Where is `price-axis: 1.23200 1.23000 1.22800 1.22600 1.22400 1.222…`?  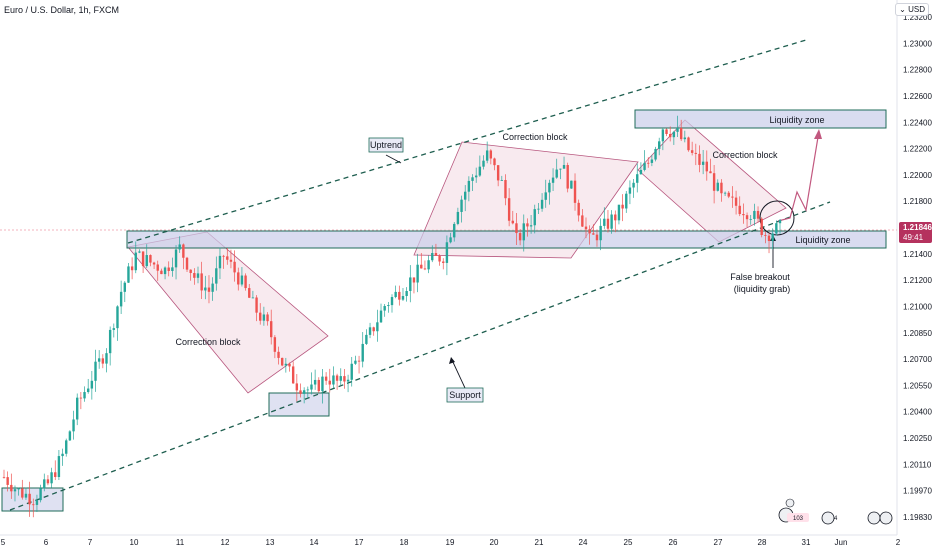 price-axis: 1.23200 1.23000 1.22800 1.22600 1.22400 1.222… is located at coordinates (917, 267).